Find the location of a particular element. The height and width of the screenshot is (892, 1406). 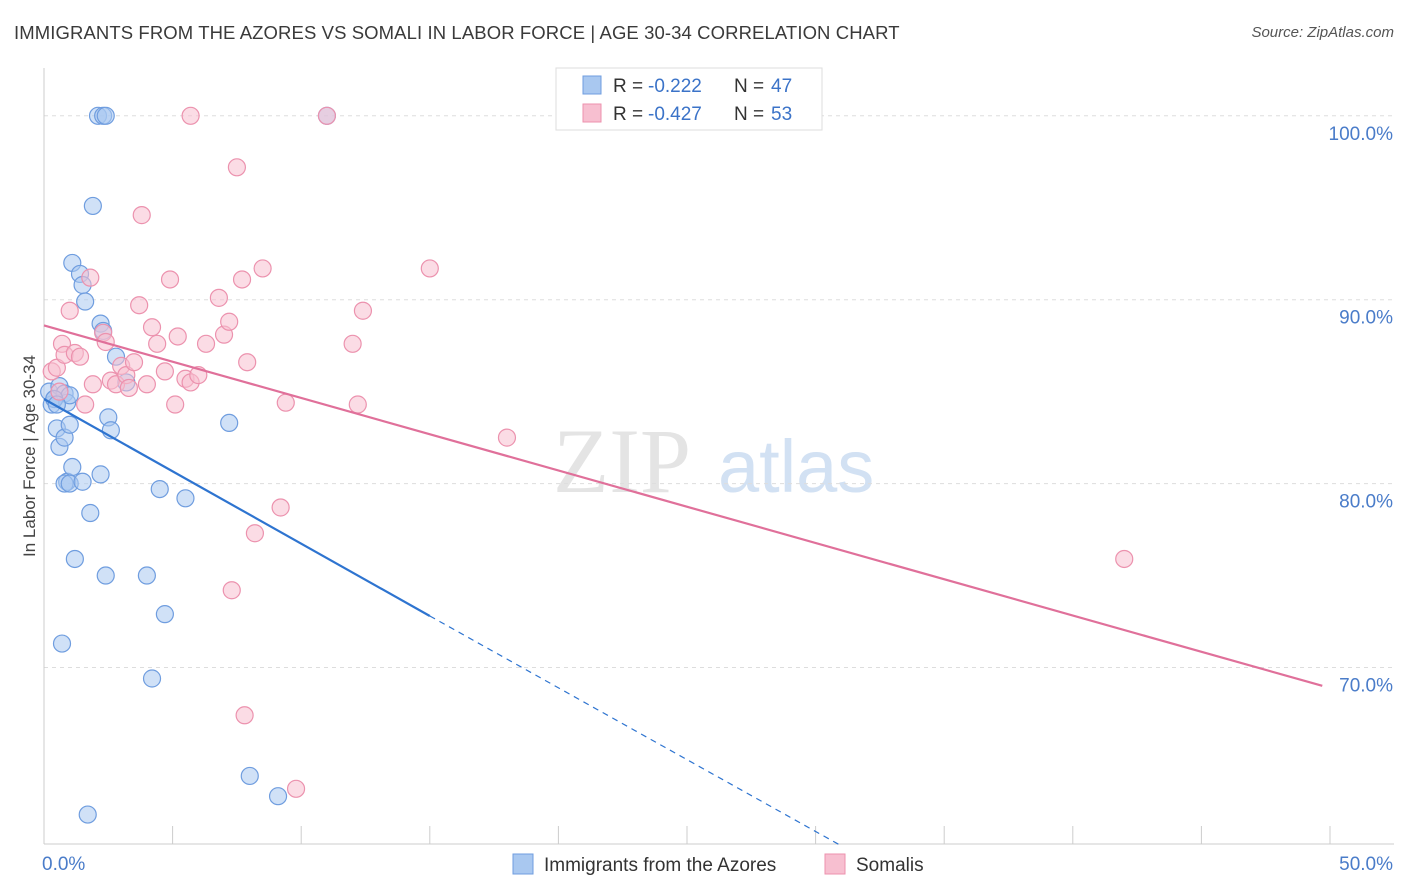

y-axis-label: In Labor Force | Age 30-34 is located at coordinates (29, 456).